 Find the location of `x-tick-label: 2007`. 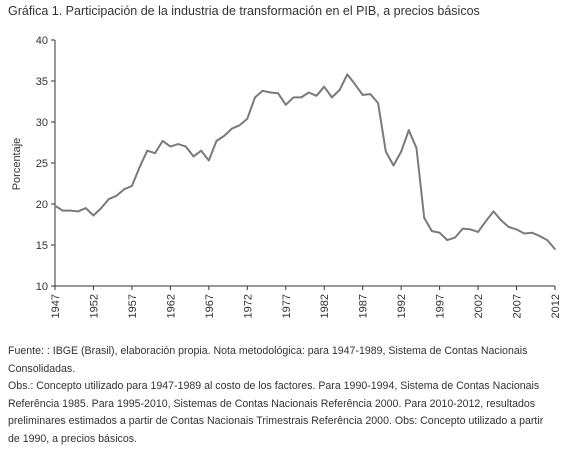

x-tick-label: 2007 is located at coordinates (518, 306).